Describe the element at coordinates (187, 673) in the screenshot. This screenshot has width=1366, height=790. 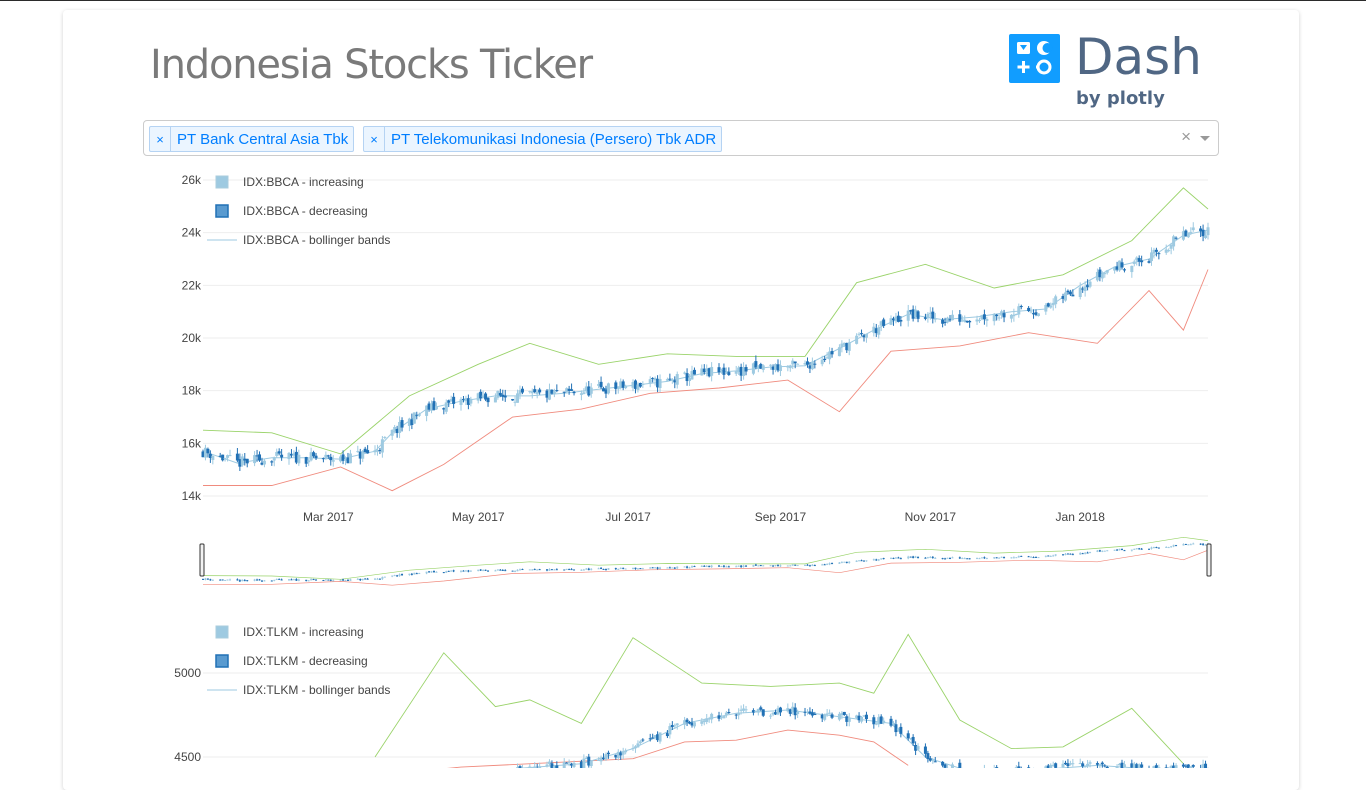
I see `y-tick-label: 5000` at that location.